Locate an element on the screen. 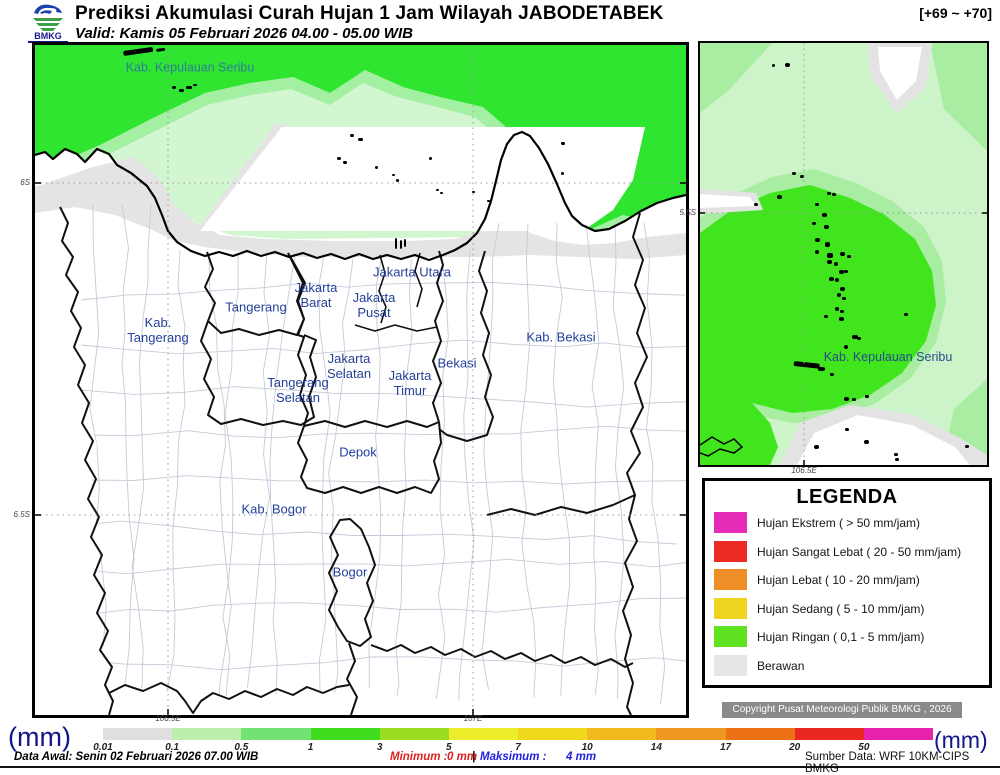 The height and width of the screenshot is (775, 1000). lon-axis-label: 106.5E is located at coordinates (168, 718).